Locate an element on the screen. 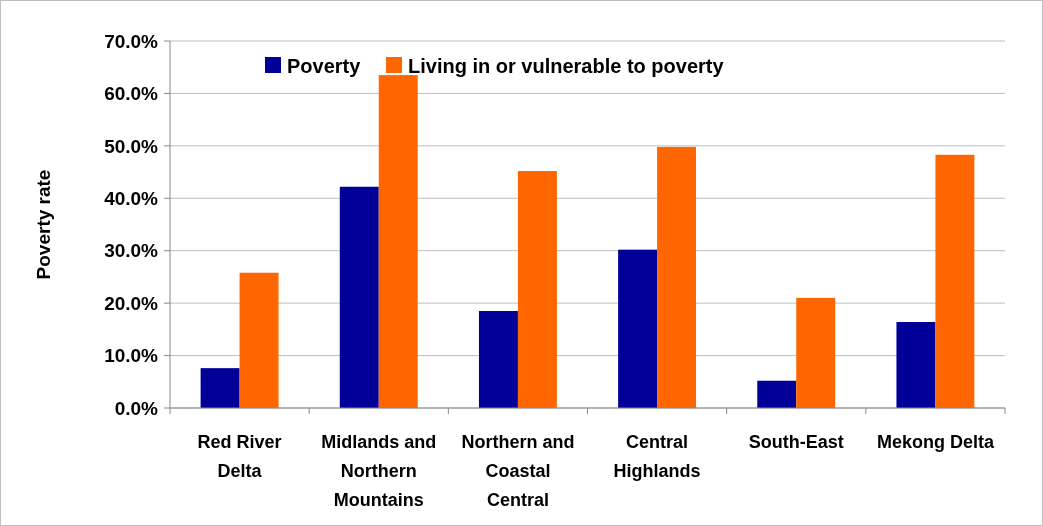  x-tick-label: Midlands and Northern Mountains is located at coordinates (379, 471).